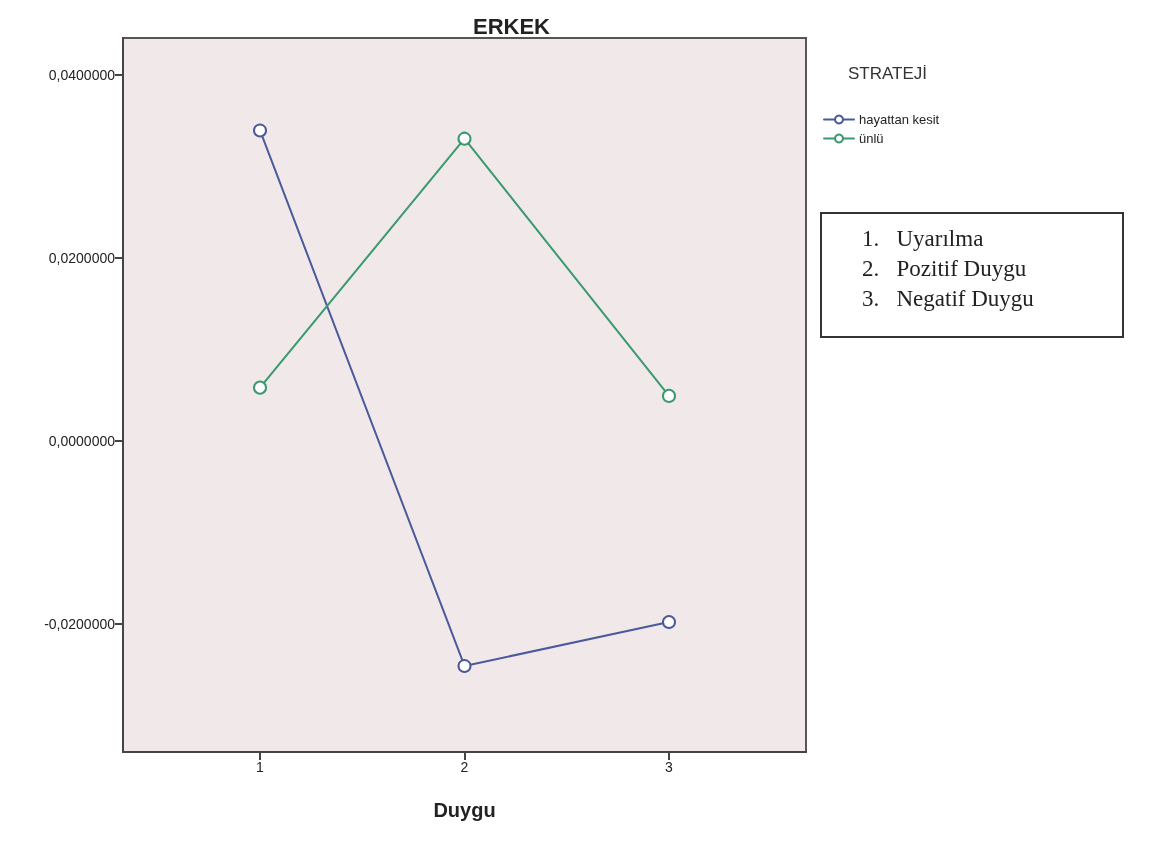 This screenshot has width=1149, height=842. What do you see at coordinates (972, 275) in the screenshot?
I see `note-box: 1. Uyarılma 2. Pozitif Duygu 3. Negatif Duygu` at bounding box center [972, 275].